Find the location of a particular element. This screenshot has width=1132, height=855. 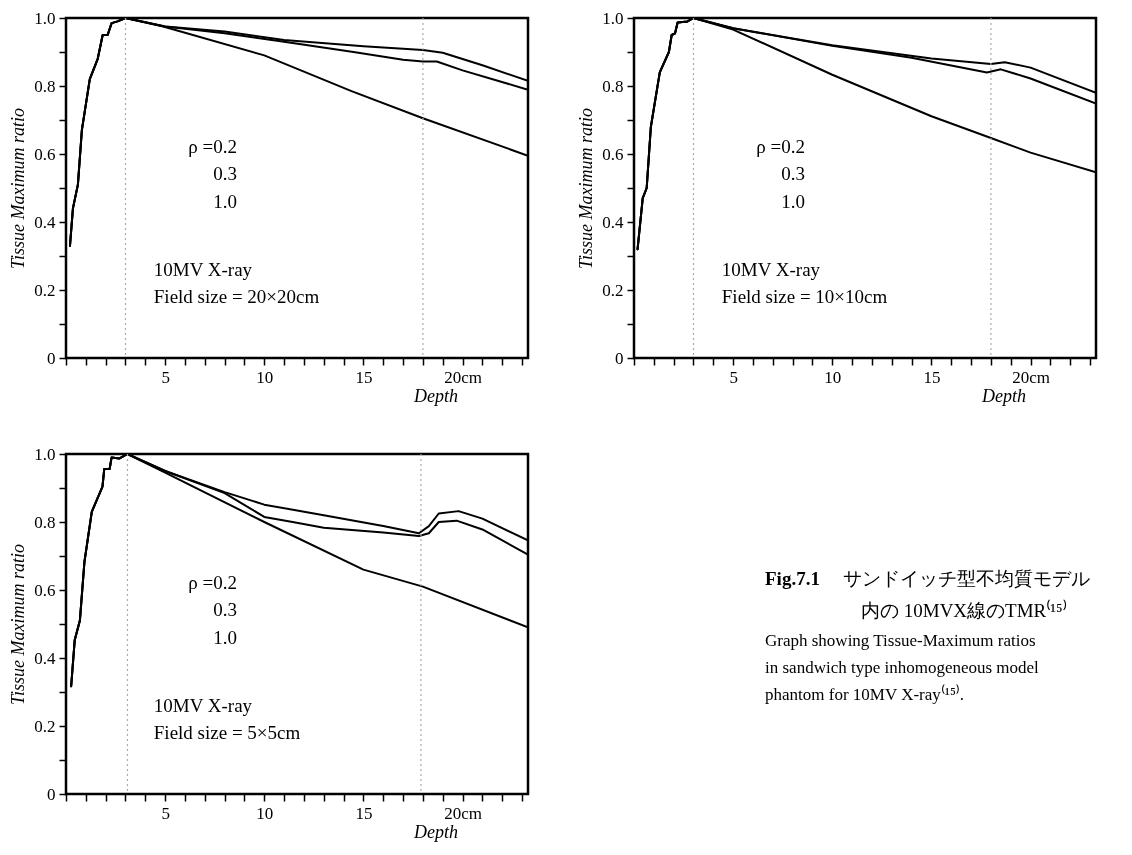

annotation: Field size = 10×10cm is located at coordinates (804, 296).